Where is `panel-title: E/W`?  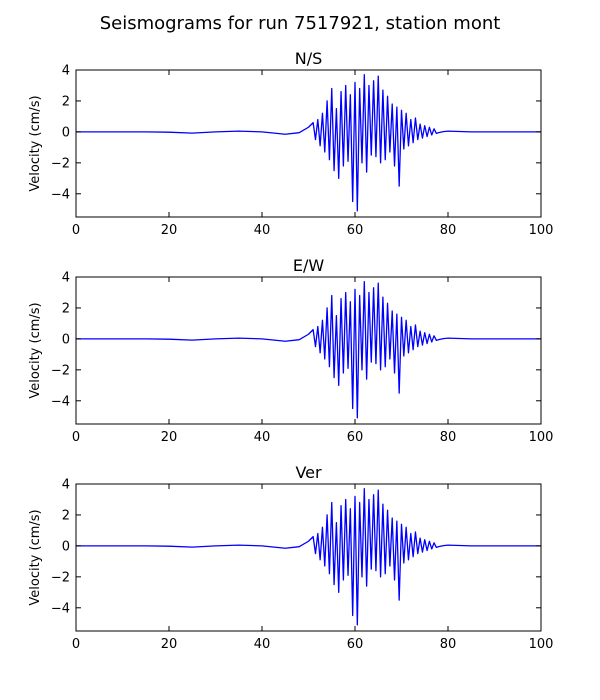 panel-title: E/W is located at coordinates (309, 265).